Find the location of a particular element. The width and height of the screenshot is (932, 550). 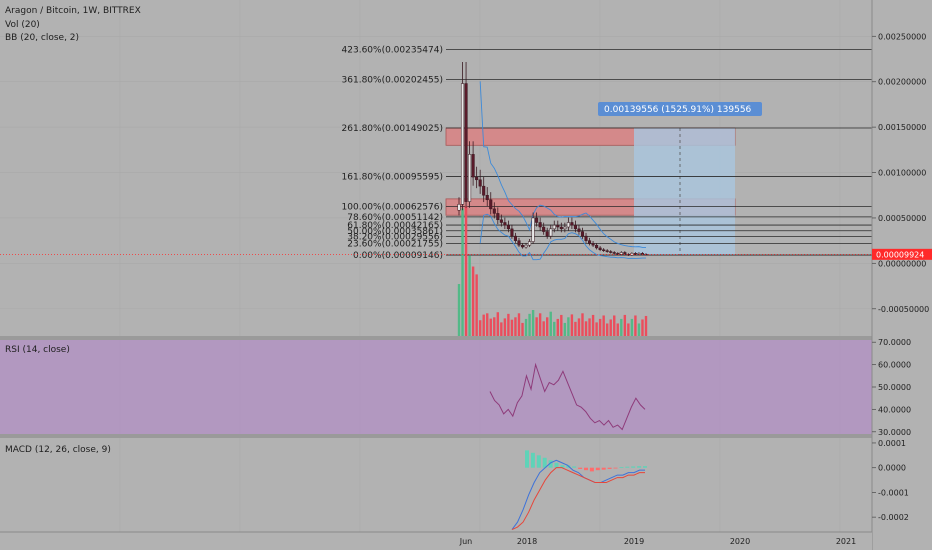

fib-level-label: 50.00%(0.00035861) is located at coordinates (395, 232).